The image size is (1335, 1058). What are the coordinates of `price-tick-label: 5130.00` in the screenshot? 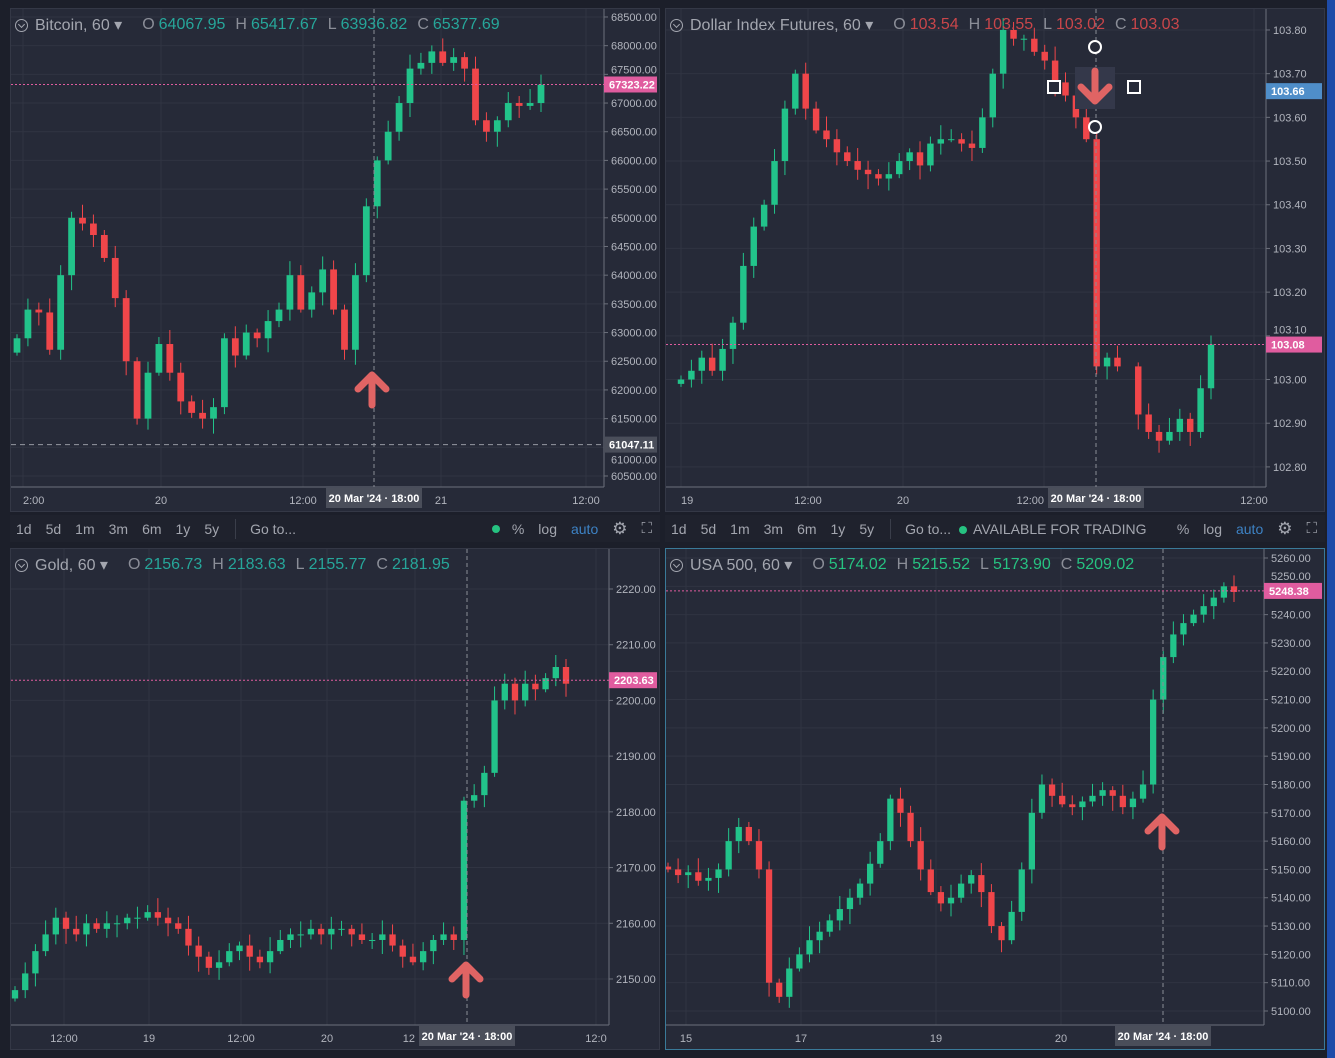 It's located at (1291, 927).